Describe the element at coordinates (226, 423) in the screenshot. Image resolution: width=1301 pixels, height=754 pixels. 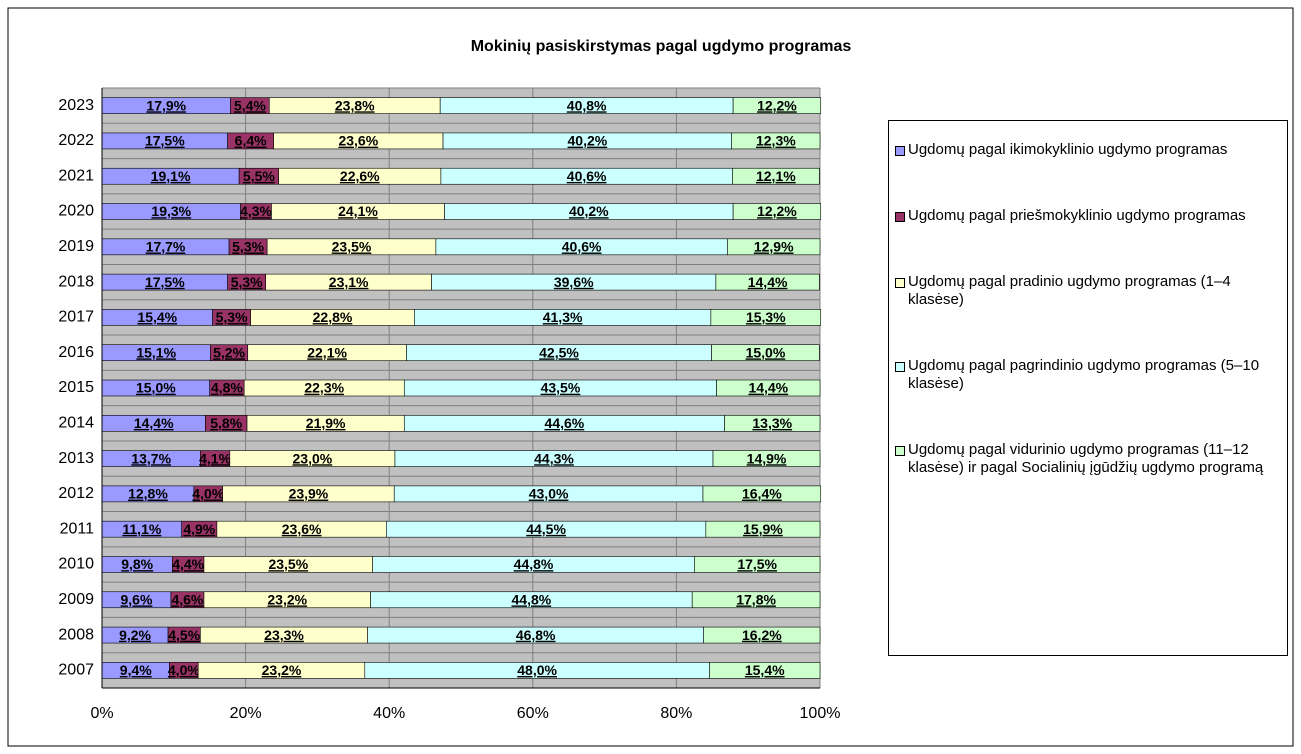
I see `data-label: 5,8%` at that location.